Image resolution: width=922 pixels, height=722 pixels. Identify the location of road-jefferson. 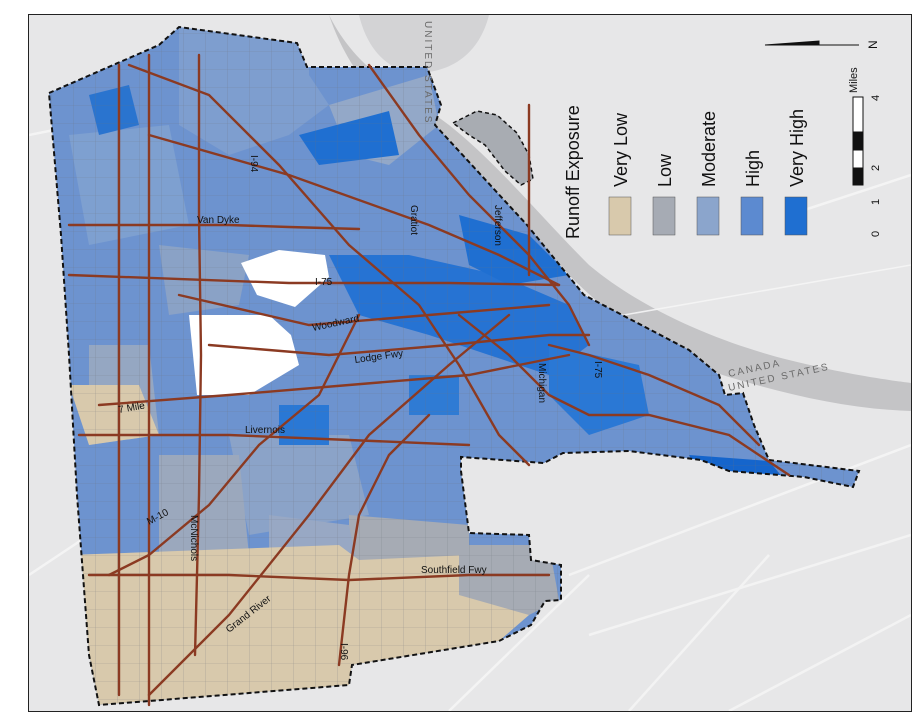
(479, 205).